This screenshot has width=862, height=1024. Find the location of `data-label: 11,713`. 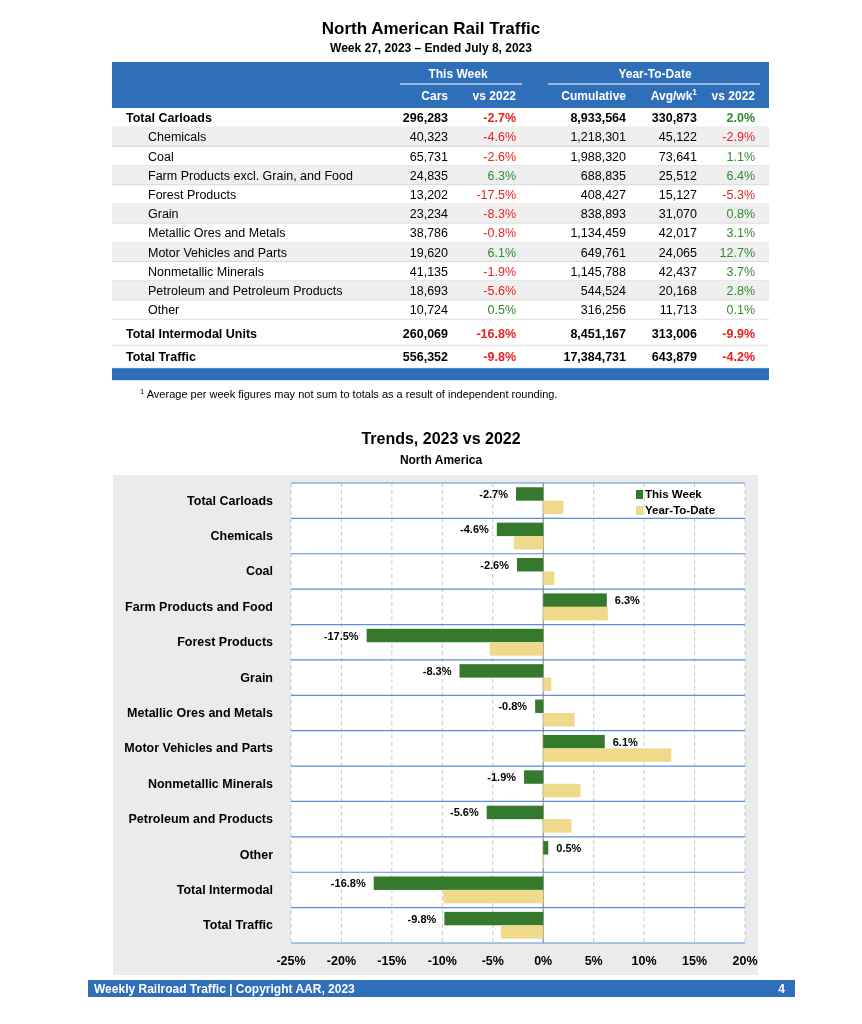

data-label: 11,713 is located at coordinates (678, 310).